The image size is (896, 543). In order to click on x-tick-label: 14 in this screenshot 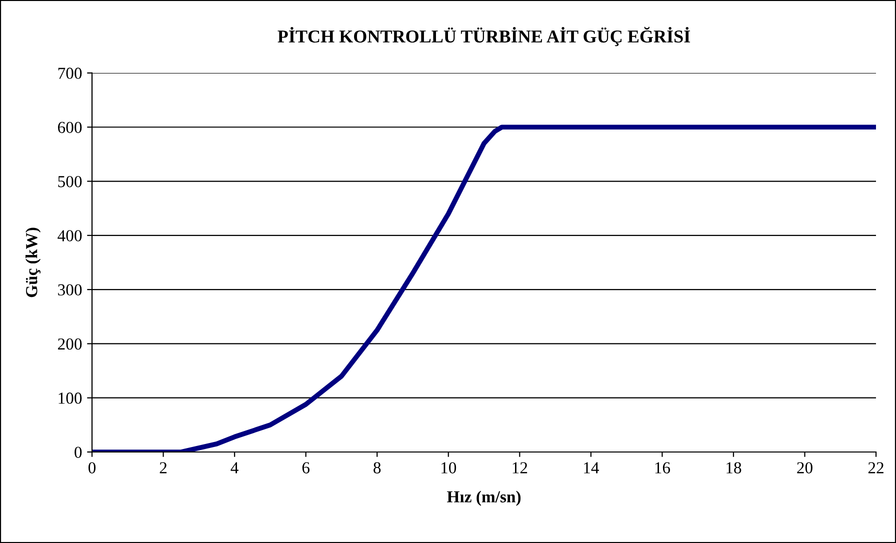, I will do `click(591, 468)`.